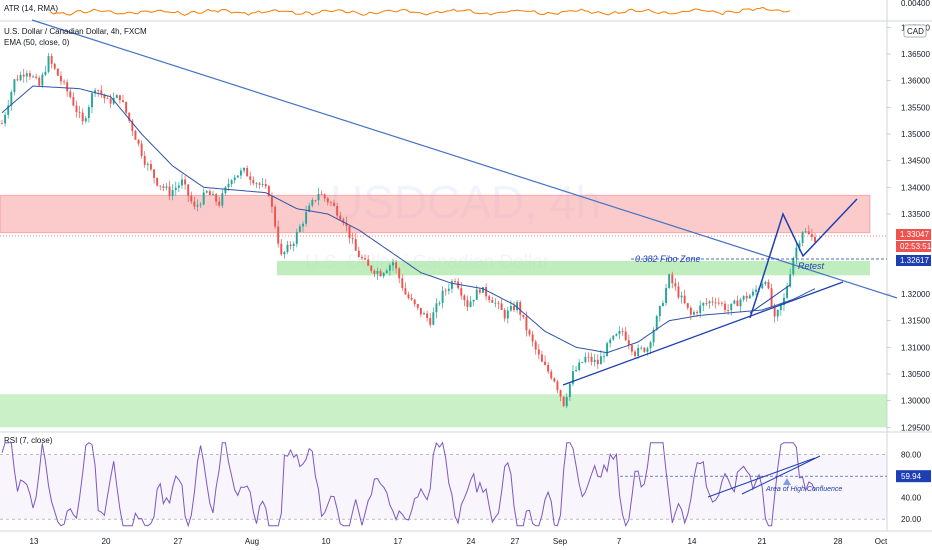 The width and height of the screenshot is (932, 550). What do you see at coordinates (915, 31) in the screenshot?
I see `currency-box` at bounding box center [915, 31].